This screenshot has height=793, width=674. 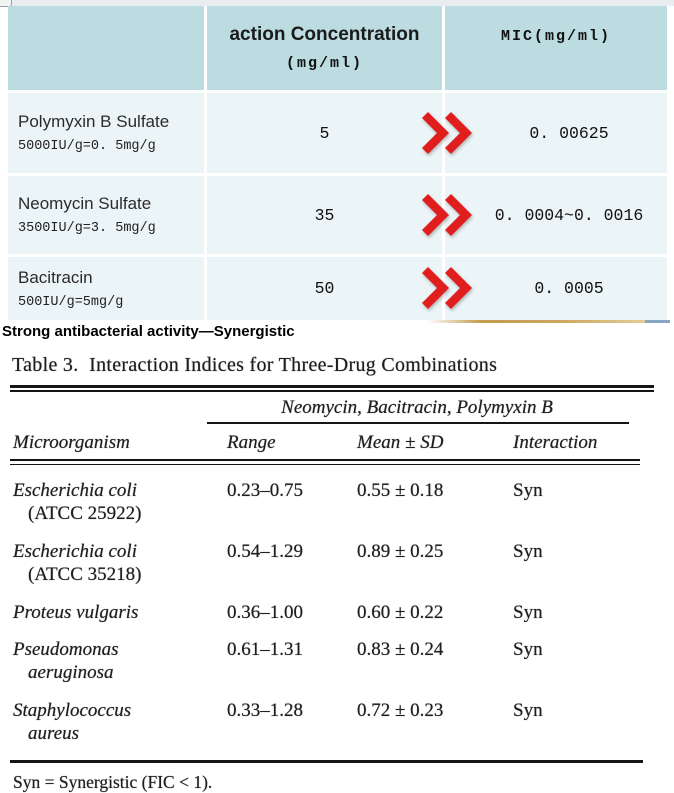 I want to click on header-empty-cell, so click(x=106, y=48).